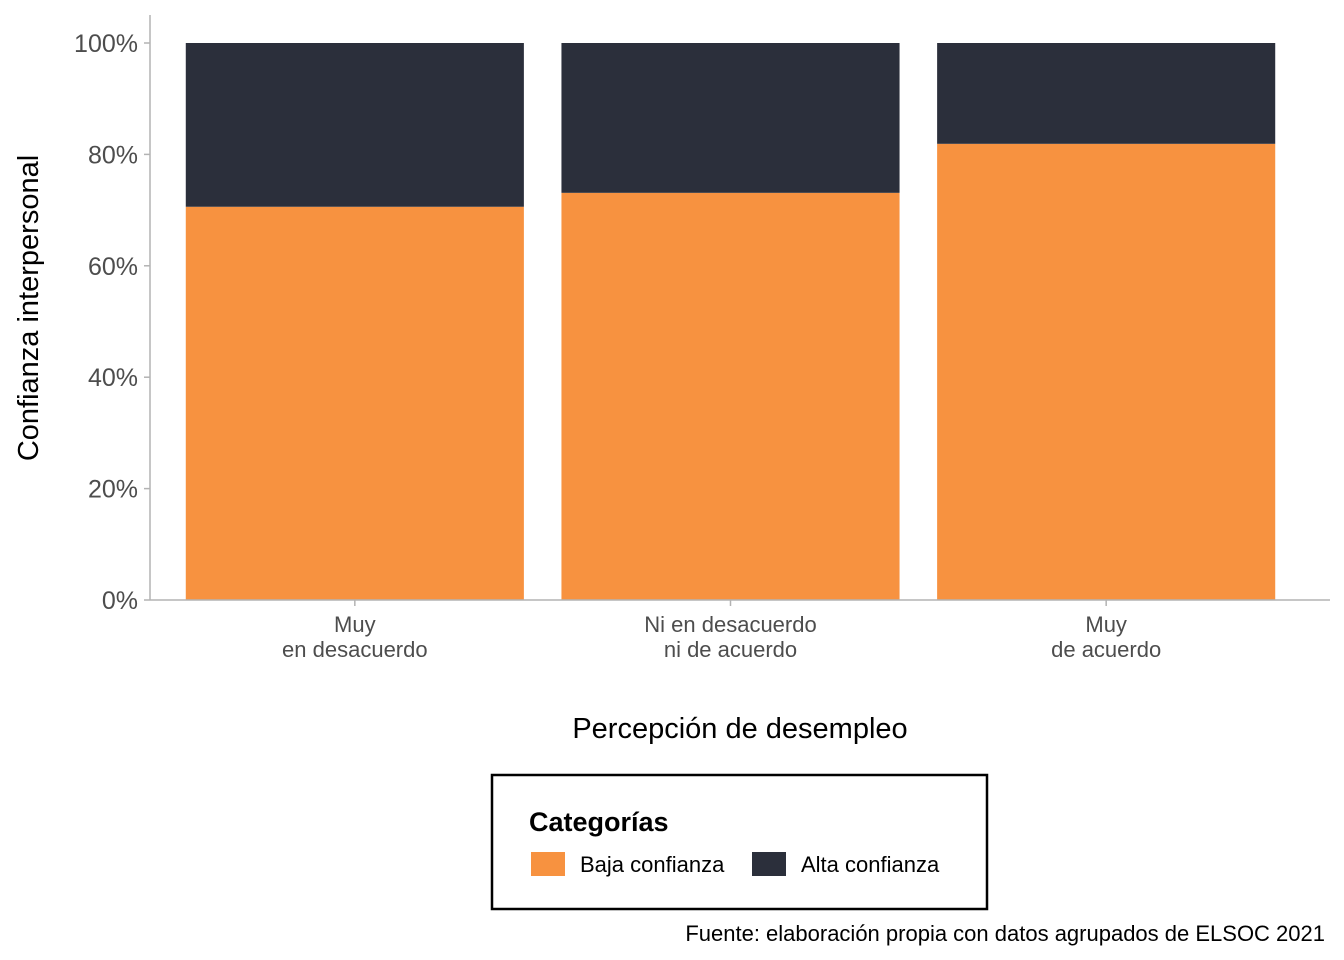 The image size is (1344, 960). I want to click on x-category-label: Muy en desacuerdo, so click(355, 637).